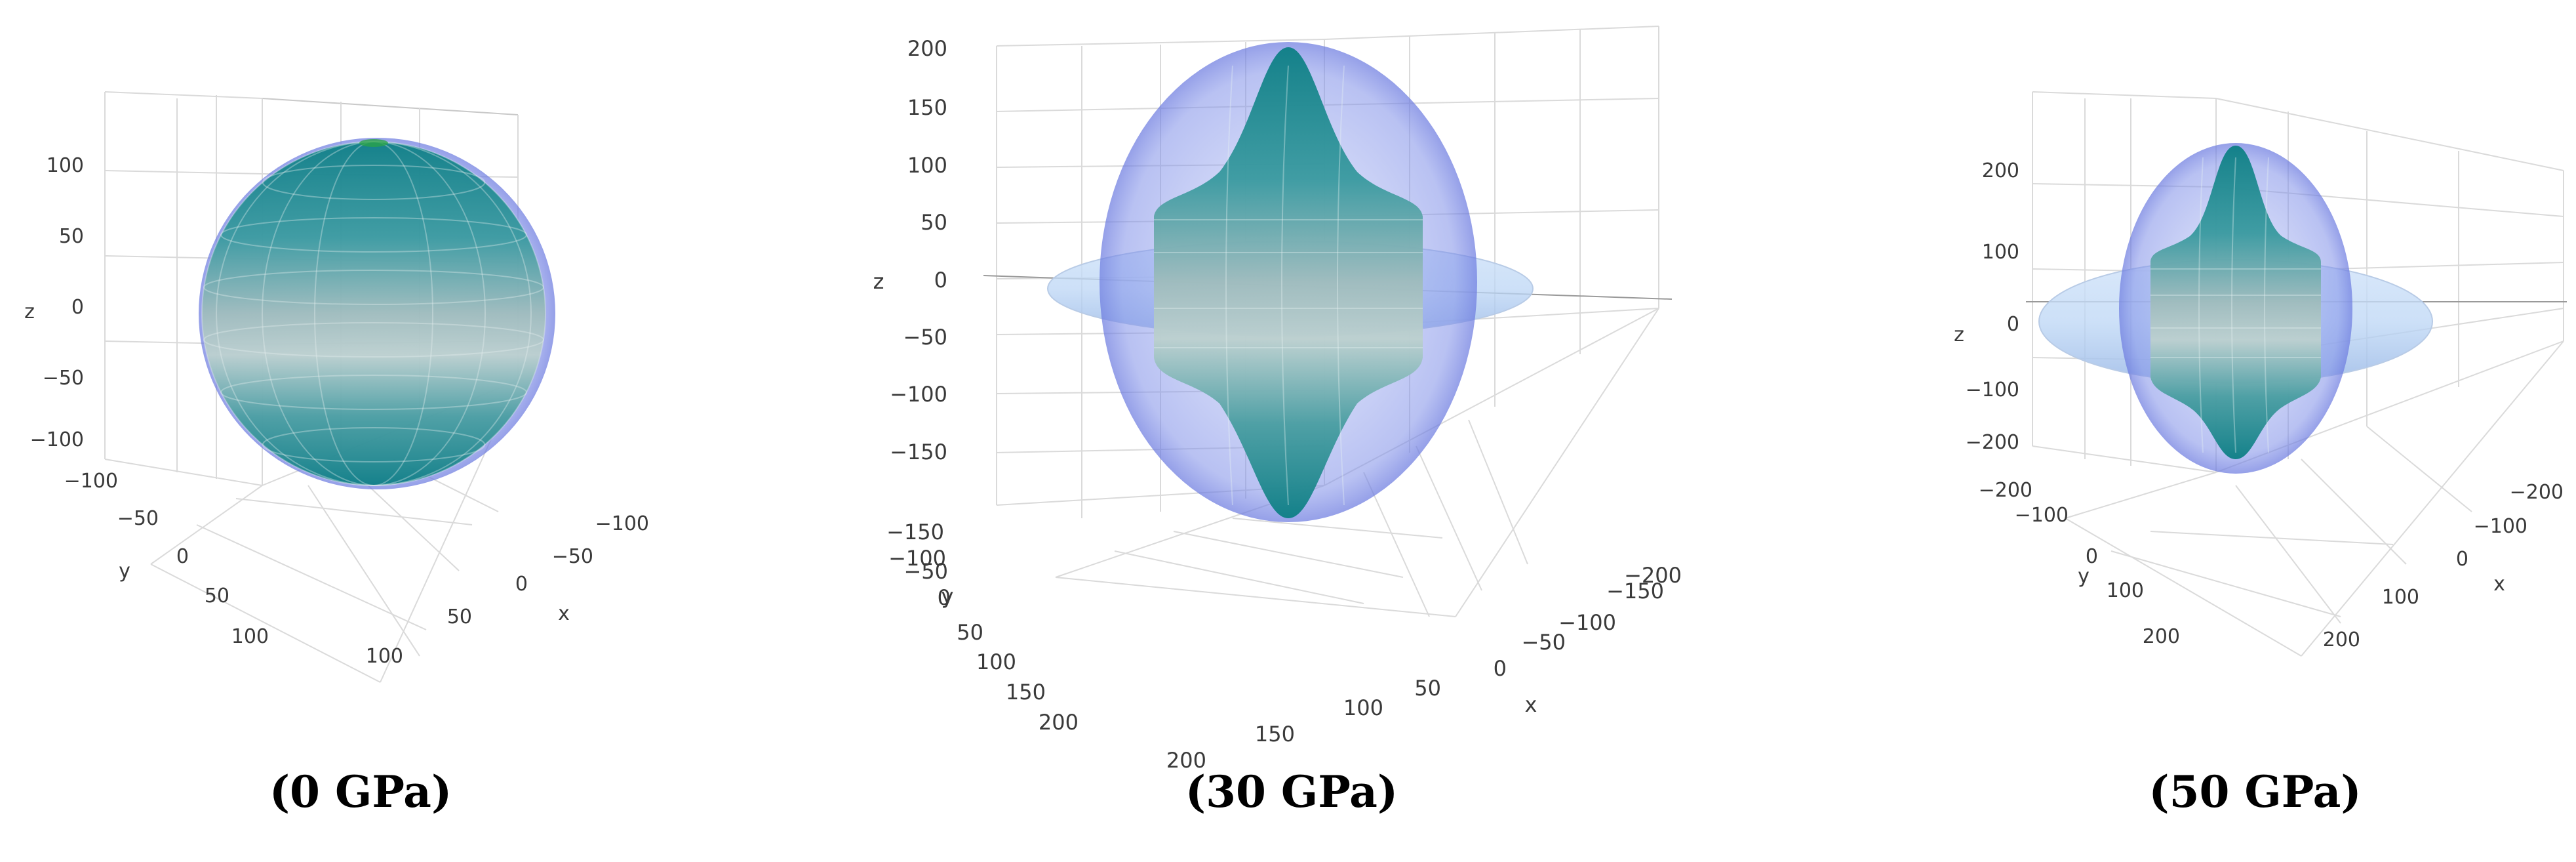 The height and width of the screenshot is (862, 2576). Describe the element at coordinates (2005, 490) in the screenshot. I see `y-tick-50gpa-0: −200` at that location.